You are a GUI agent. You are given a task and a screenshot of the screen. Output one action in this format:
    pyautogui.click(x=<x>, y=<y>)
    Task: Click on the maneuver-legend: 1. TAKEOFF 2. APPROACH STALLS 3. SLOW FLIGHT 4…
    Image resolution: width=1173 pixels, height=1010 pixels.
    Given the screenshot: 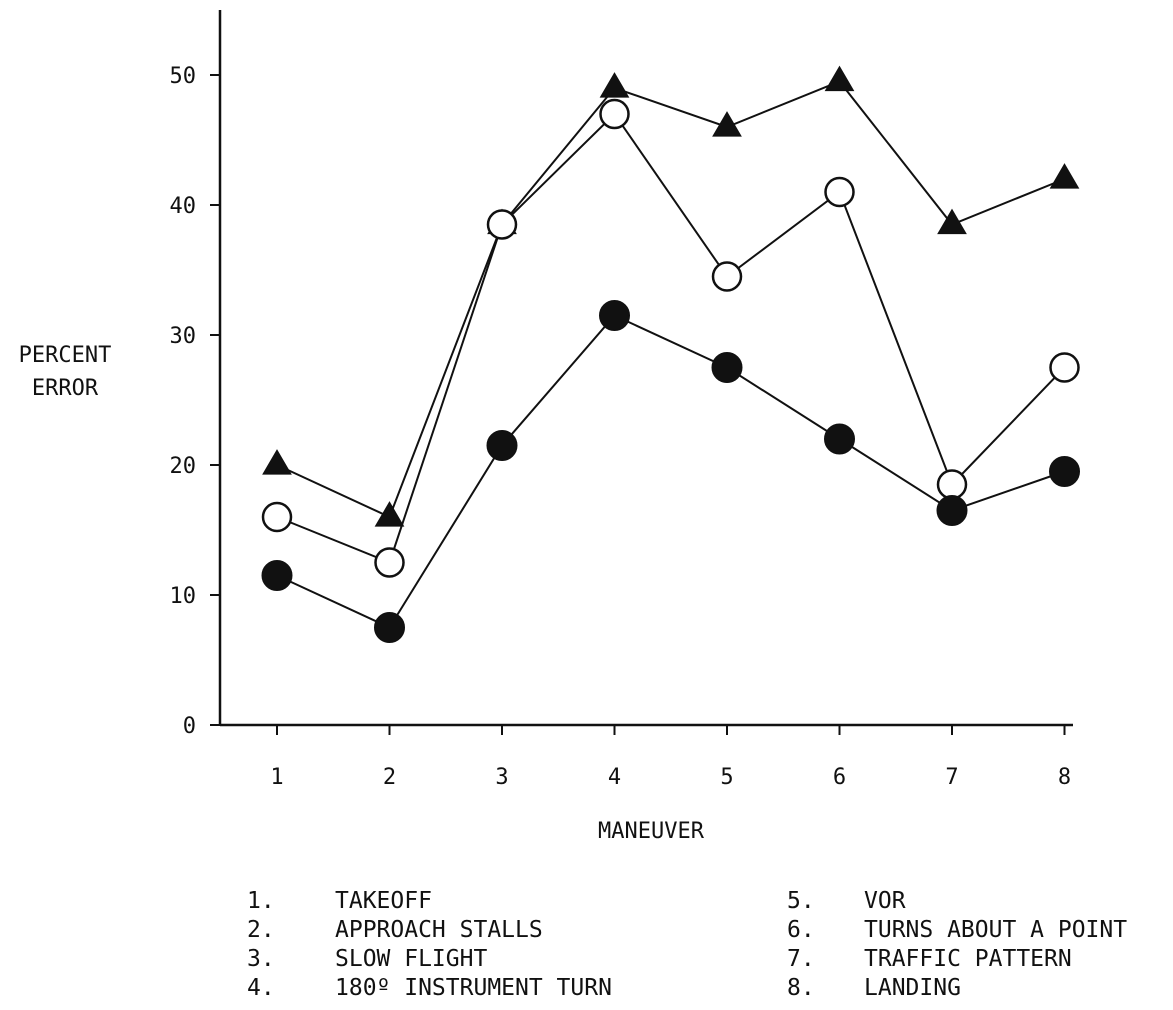 What is the action you would take?
    pyautogui.click(x=687, y=944)
    